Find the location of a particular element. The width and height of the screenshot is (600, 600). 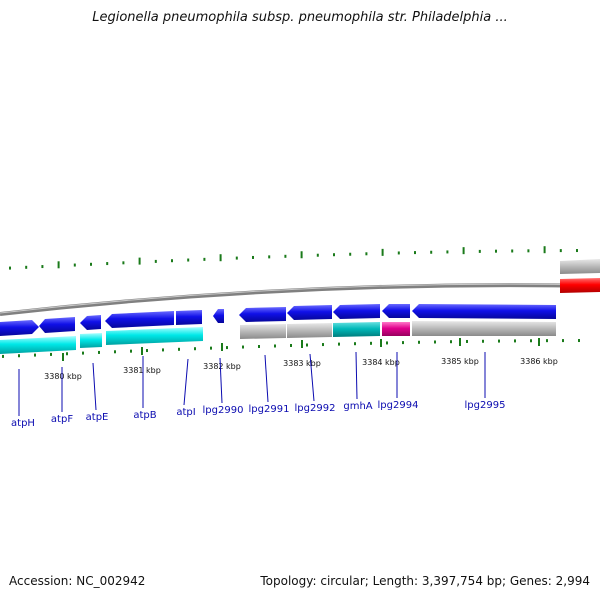

gene-arrow-lpg2991 is located at coordinates (262, 314).